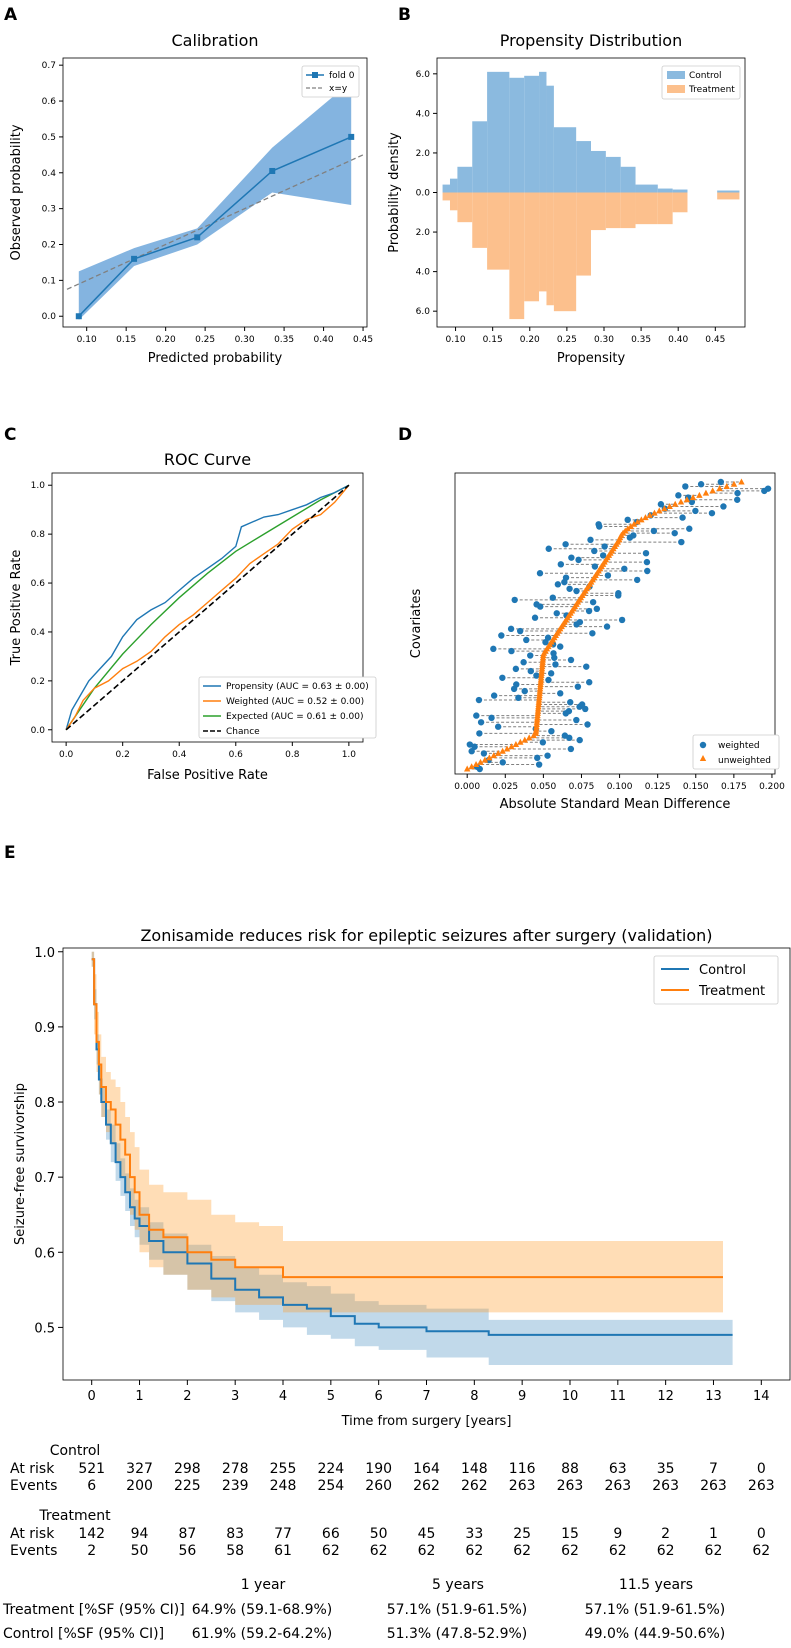  Describe the element at coordinates (215, 358) in the screenshot. I see `x-axis-label: Predicted probability` at that location.